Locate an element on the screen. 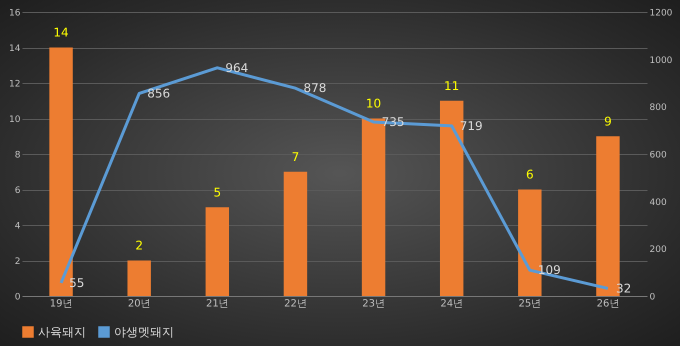  y2-tick-label: 1200 is located at coordinates (661, 13).